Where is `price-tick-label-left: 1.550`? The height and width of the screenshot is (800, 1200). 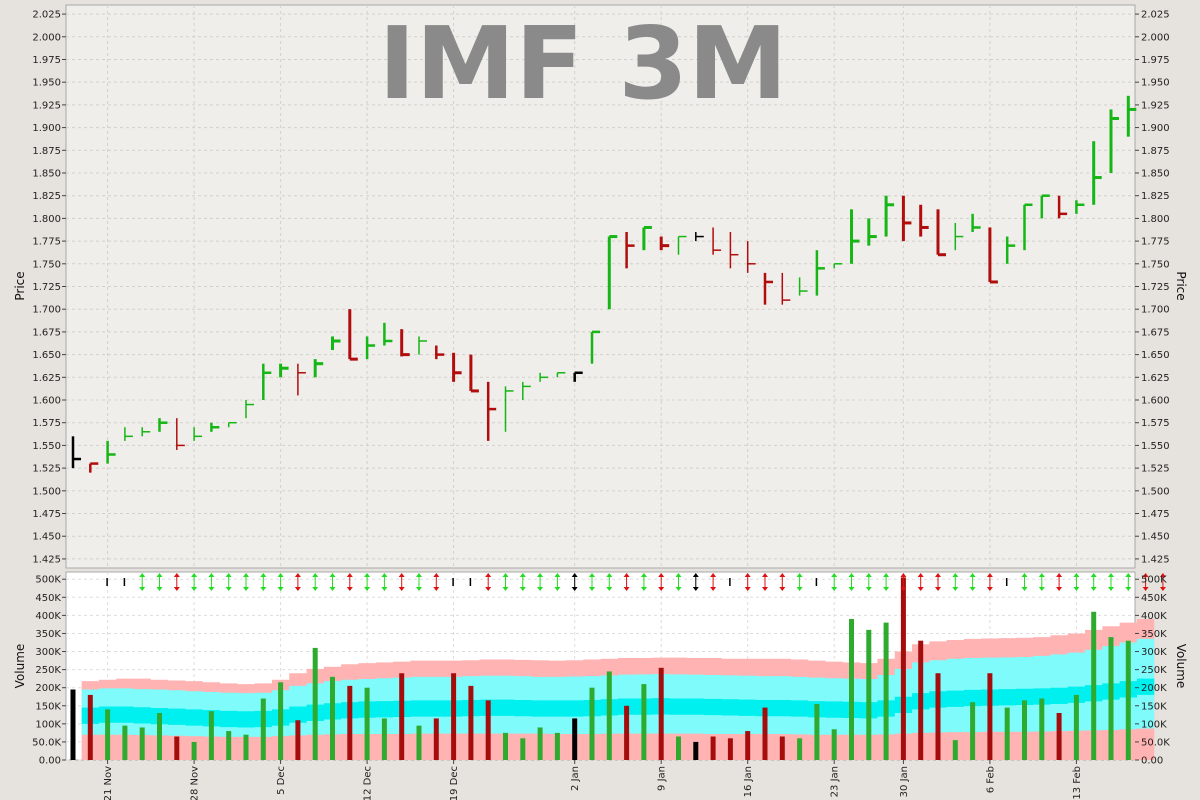 price-tick-label-left: 1.550 is located at coordinates (46, 446).